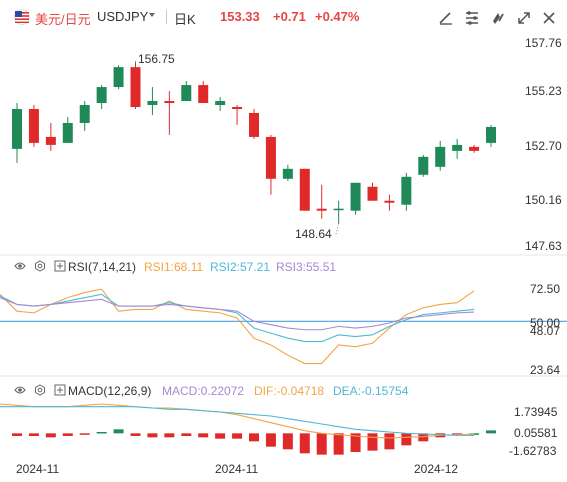  I want to click on rsi-title: RSI(7,14,21), so click(102, 267).